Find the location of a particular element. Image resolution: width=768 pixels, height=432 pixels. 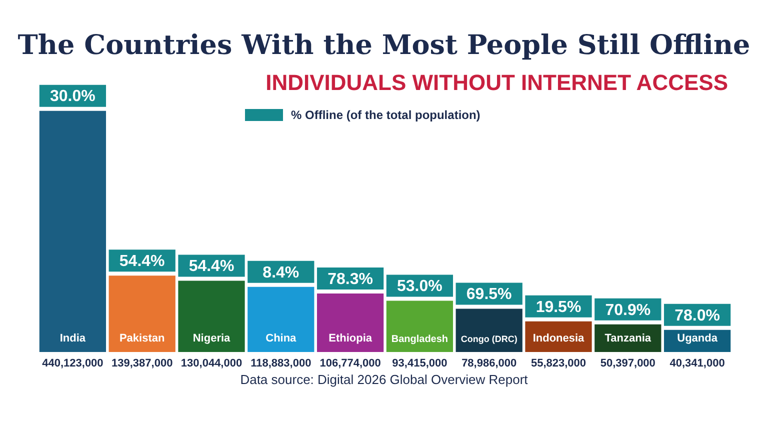

x-tick-label: Congo (DRC) is located at coordinates (489, 339).